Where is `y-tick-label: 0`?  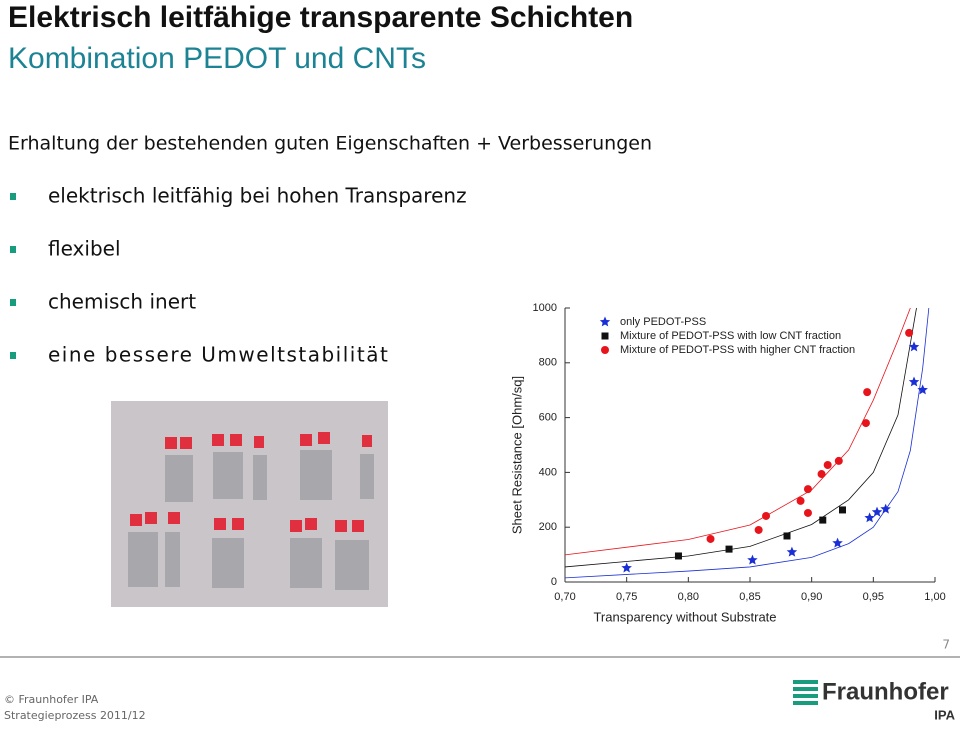
y-tick-label: 0 is located at coordinates (554, 582).